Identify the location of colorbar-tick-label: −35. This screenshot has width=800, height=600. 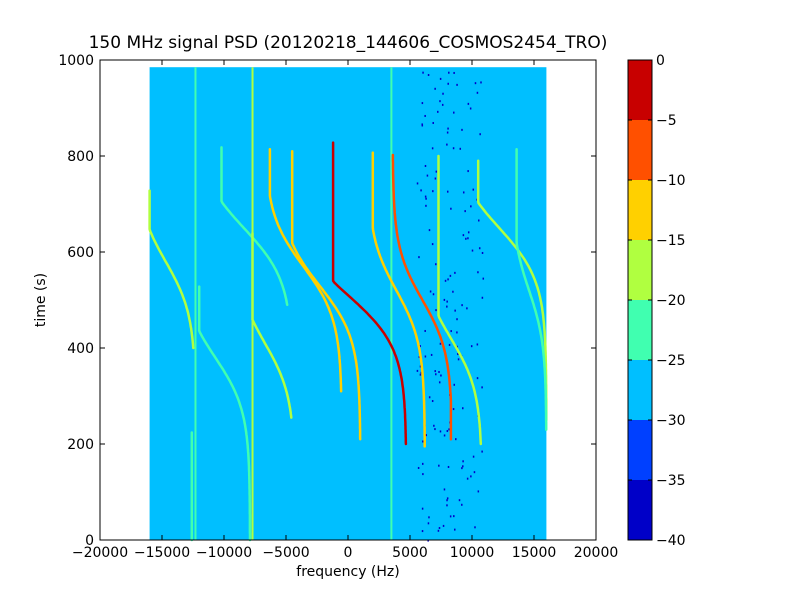
(671, 481).